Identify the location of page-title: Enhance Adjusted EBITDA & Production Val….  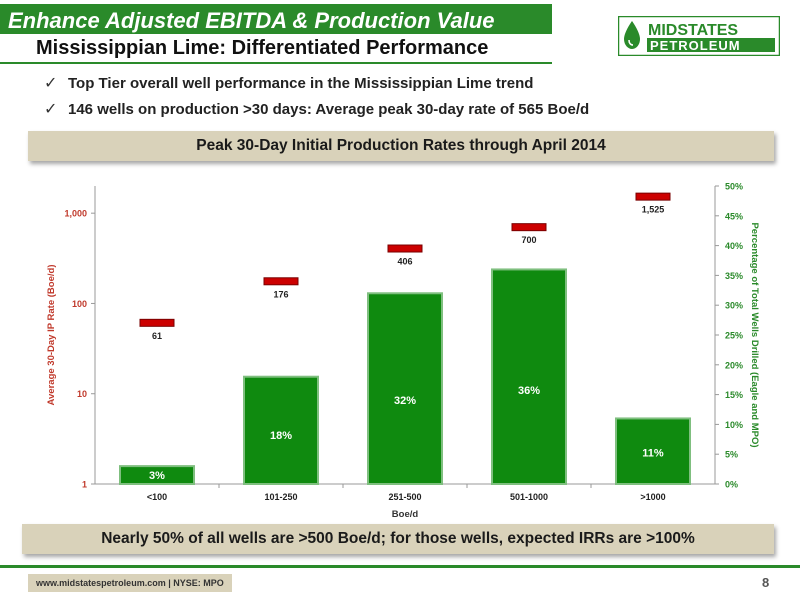
(251, 20).